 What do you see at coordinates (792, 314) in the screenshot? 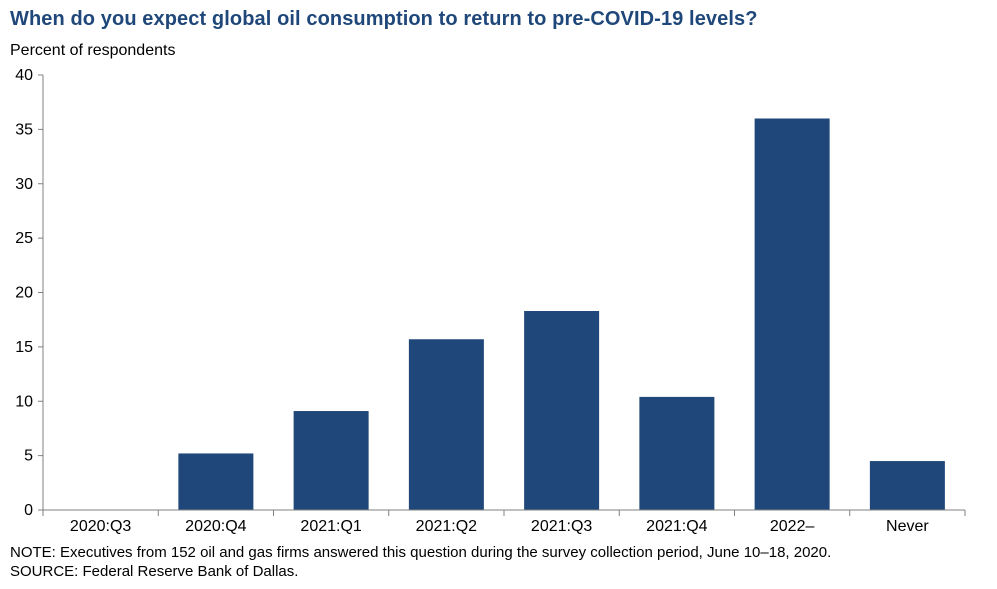
I see `bar-2022` at bounding box center [792, 314].